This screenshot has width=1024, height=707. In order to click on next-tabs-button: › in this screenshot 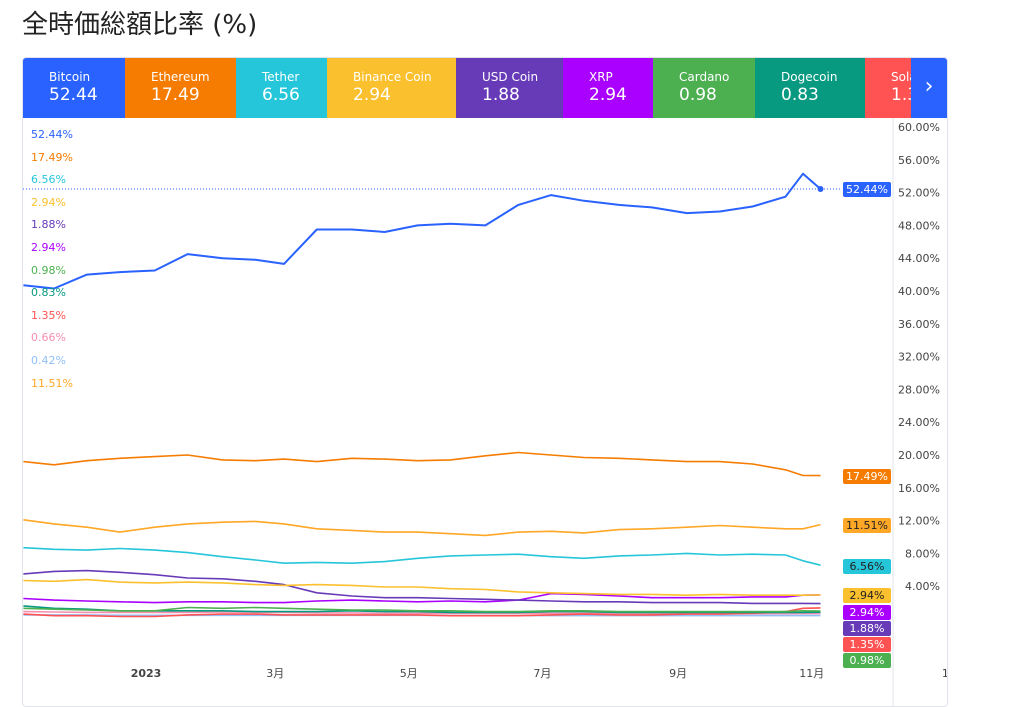, I will do `click(929, 88)`.